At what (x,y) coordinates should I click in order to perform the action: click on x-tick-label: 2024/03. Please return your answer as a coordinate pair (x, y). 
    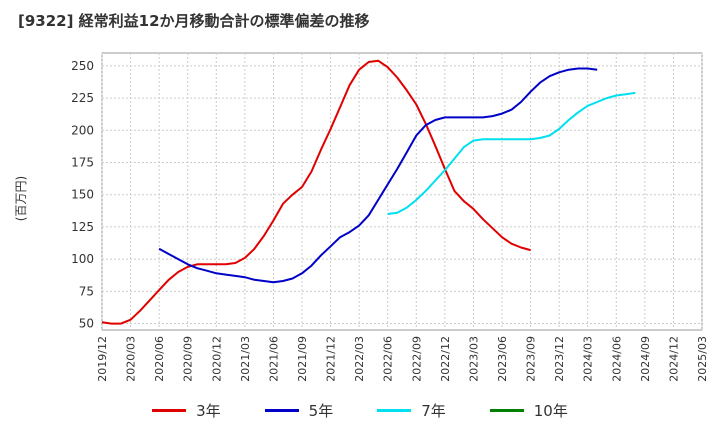
    Looking at the image, I should click on (588, 359).